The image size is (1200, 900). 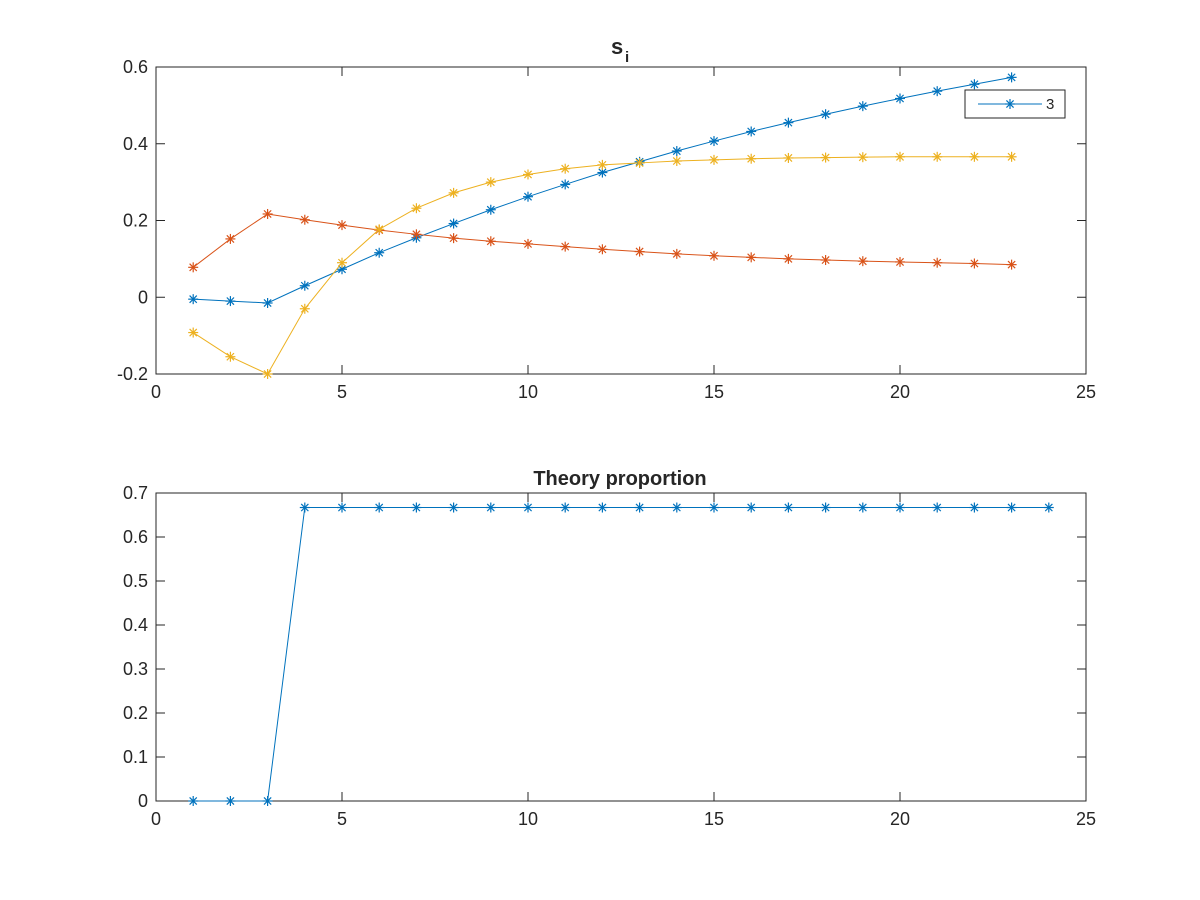 I want to click on chart-title-subscript: i, so click(x=627, y=57).